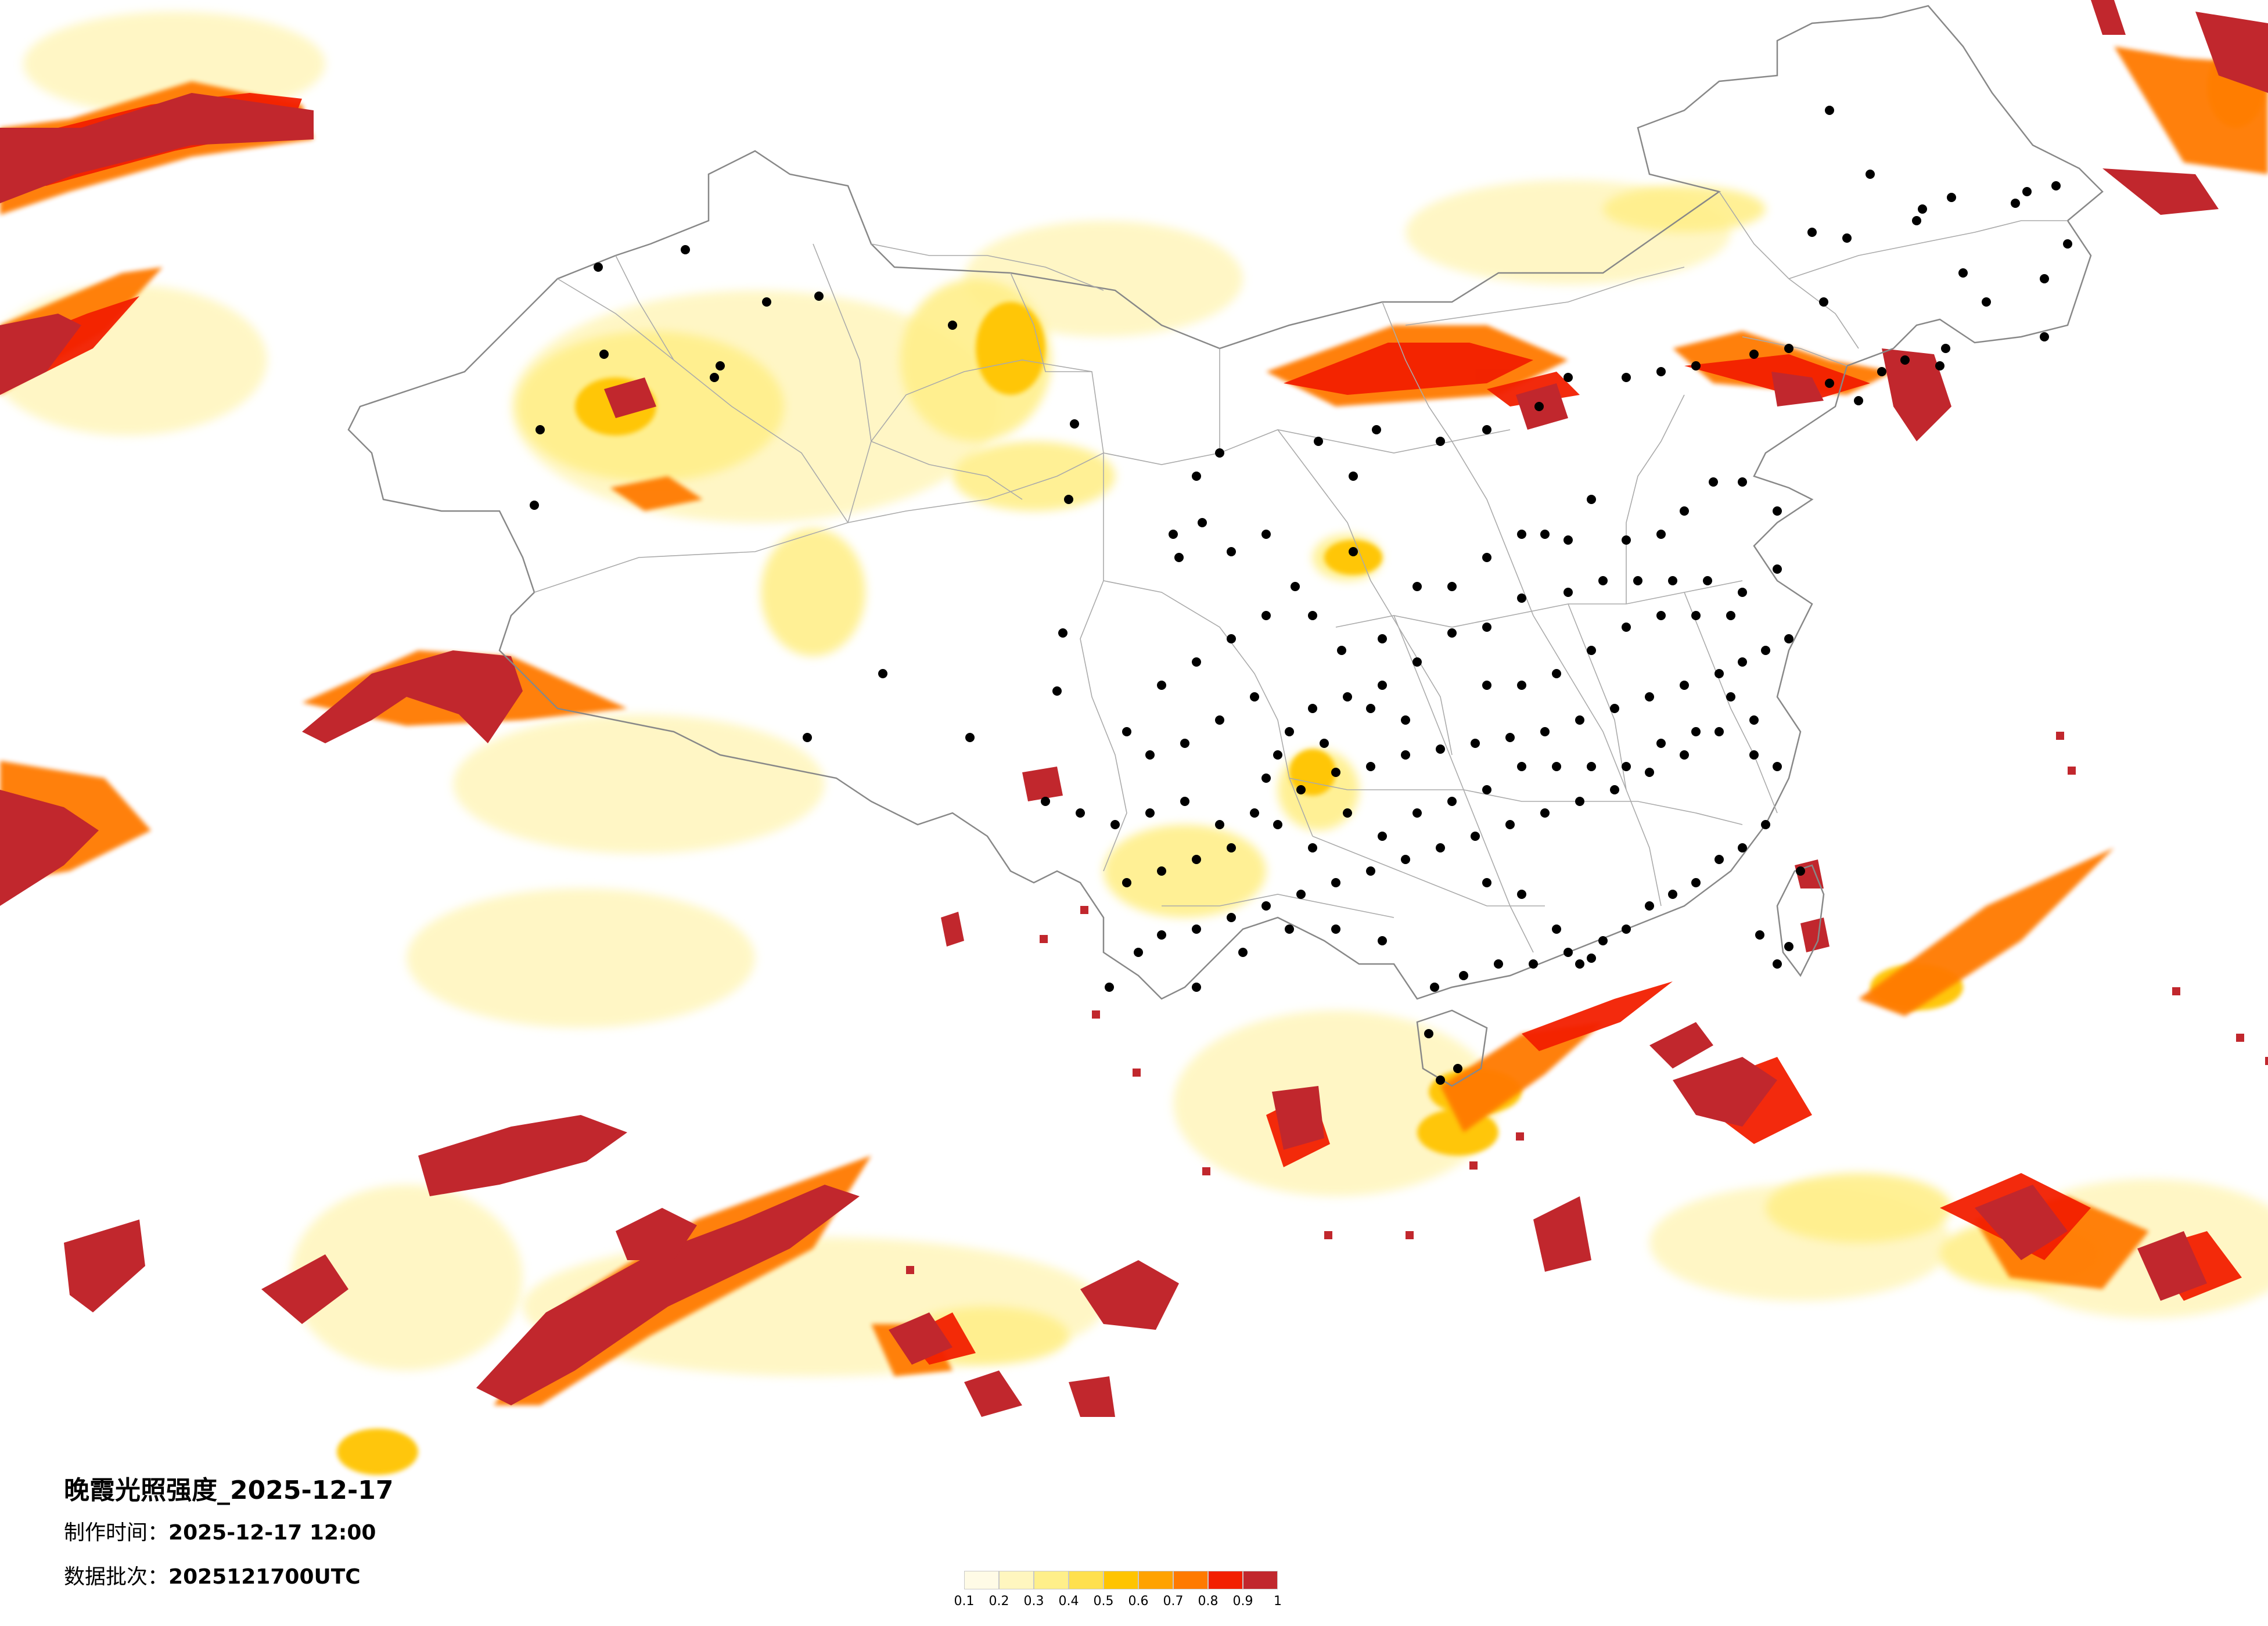  I want to click on color-legend: 0.1 0.2 0.3 0.4 0.5 0.6 0.7 0.8 0.9 1, so click(1139, 1594).